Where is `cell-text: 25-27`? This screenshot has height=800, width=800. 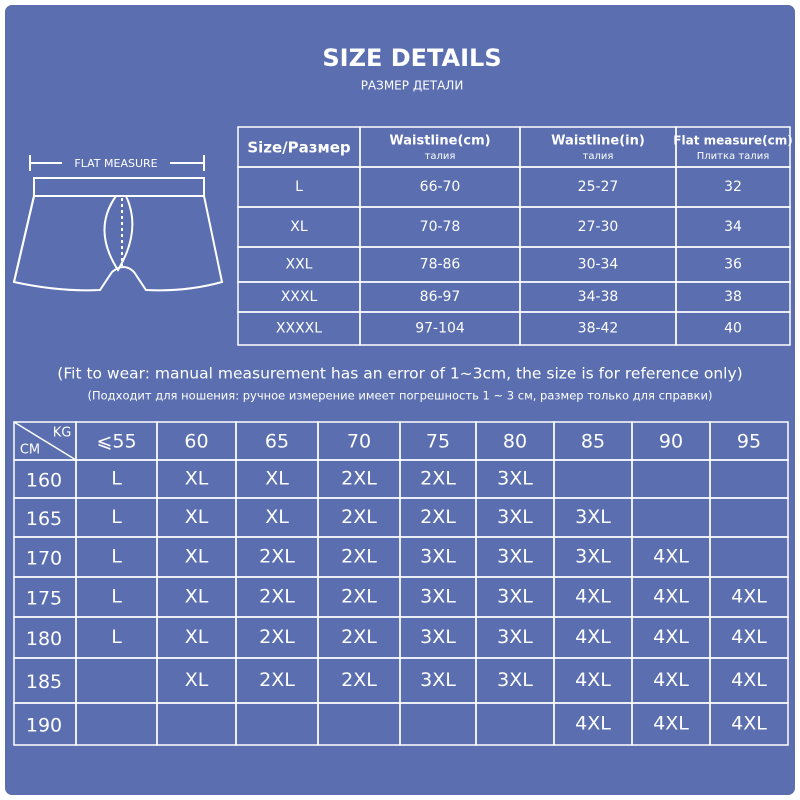 cell-text: 25-27 is located at coordinates (598, 187).